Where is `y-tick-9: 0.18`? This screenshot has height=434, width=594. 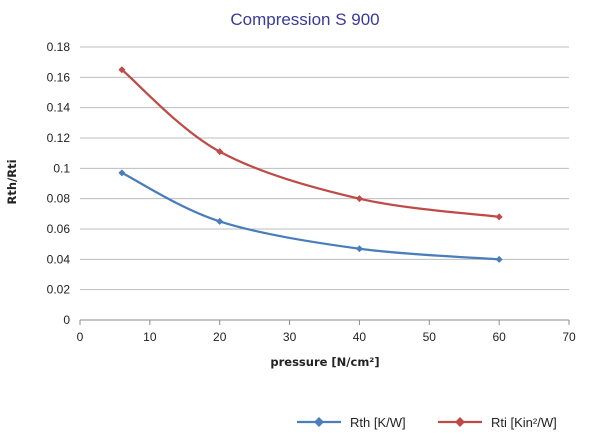 y-tick-9: 0.18 is located at coordinates (59, 47).